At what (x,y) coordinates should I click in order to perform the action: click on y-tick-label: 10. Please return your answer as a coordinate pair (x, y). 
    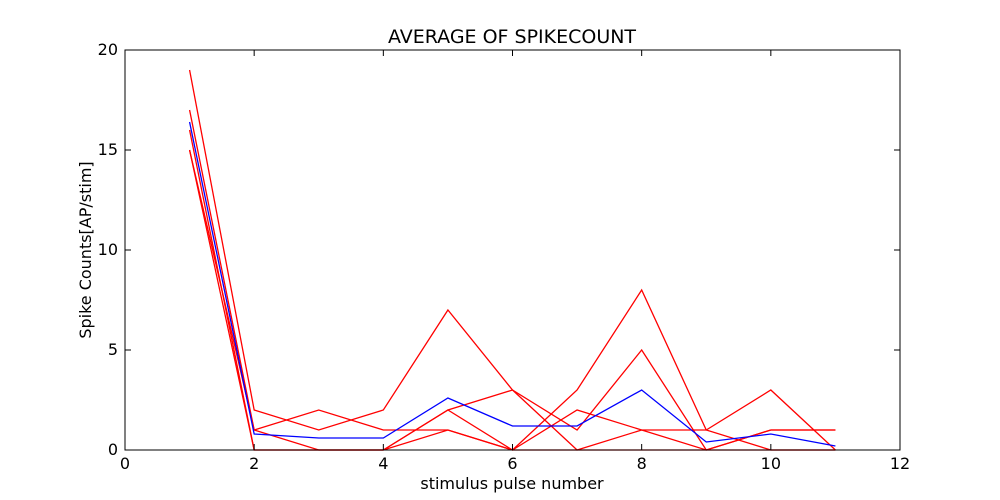
    Looking at the image, I should click on (108, 249).